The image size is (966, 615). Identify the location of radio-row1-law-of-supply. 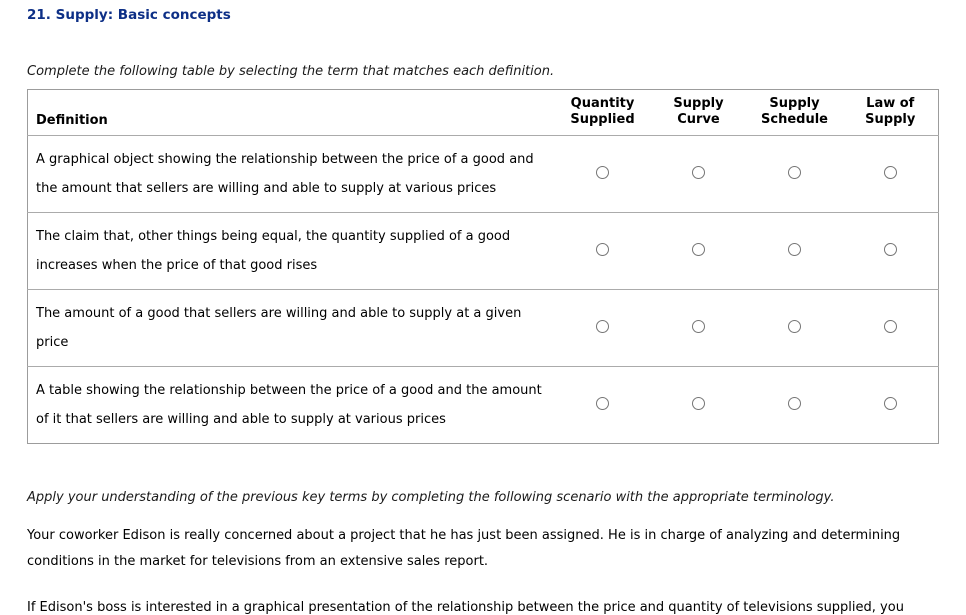
(890, 172).